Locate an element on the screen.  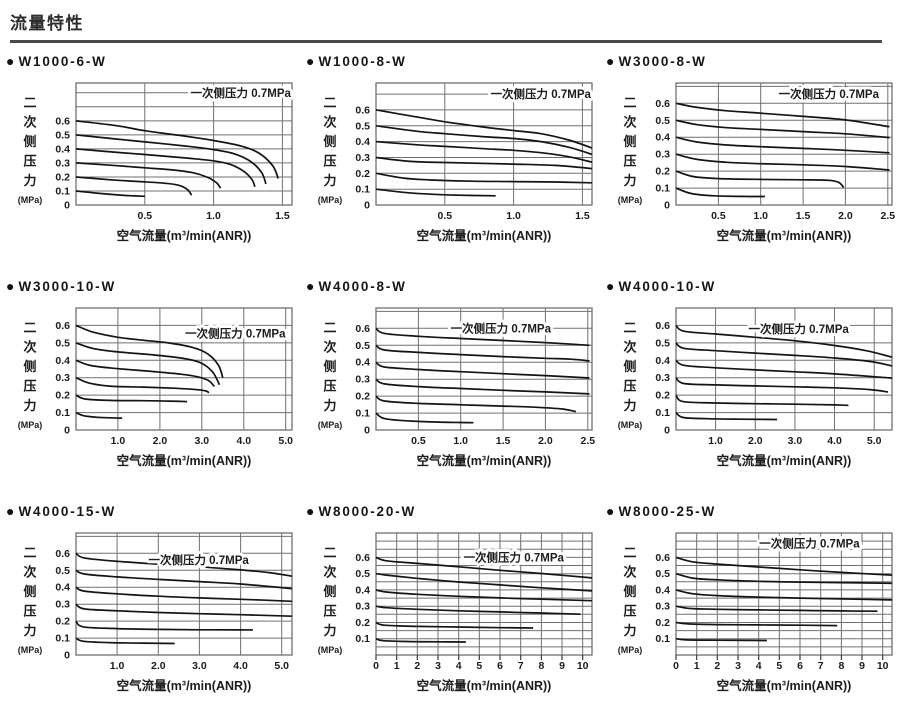
page-title: 流量特性 is located at coordinates (47, 23).